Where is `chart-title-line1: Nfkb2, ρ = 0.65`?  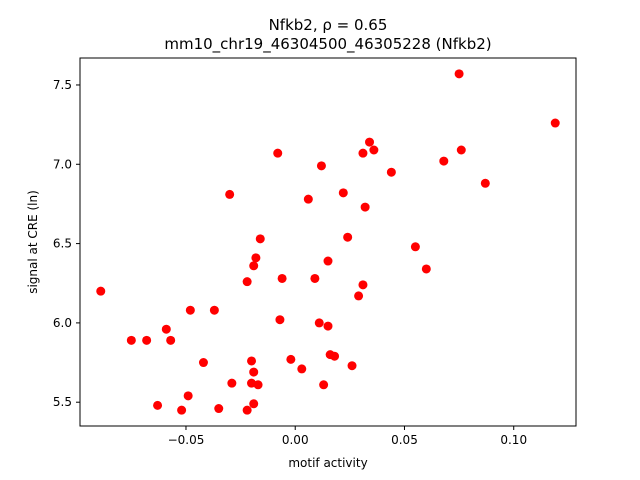 chart-title-line1: Nfkb2, ρ = 0.65 is located at coordinates (328, 25).